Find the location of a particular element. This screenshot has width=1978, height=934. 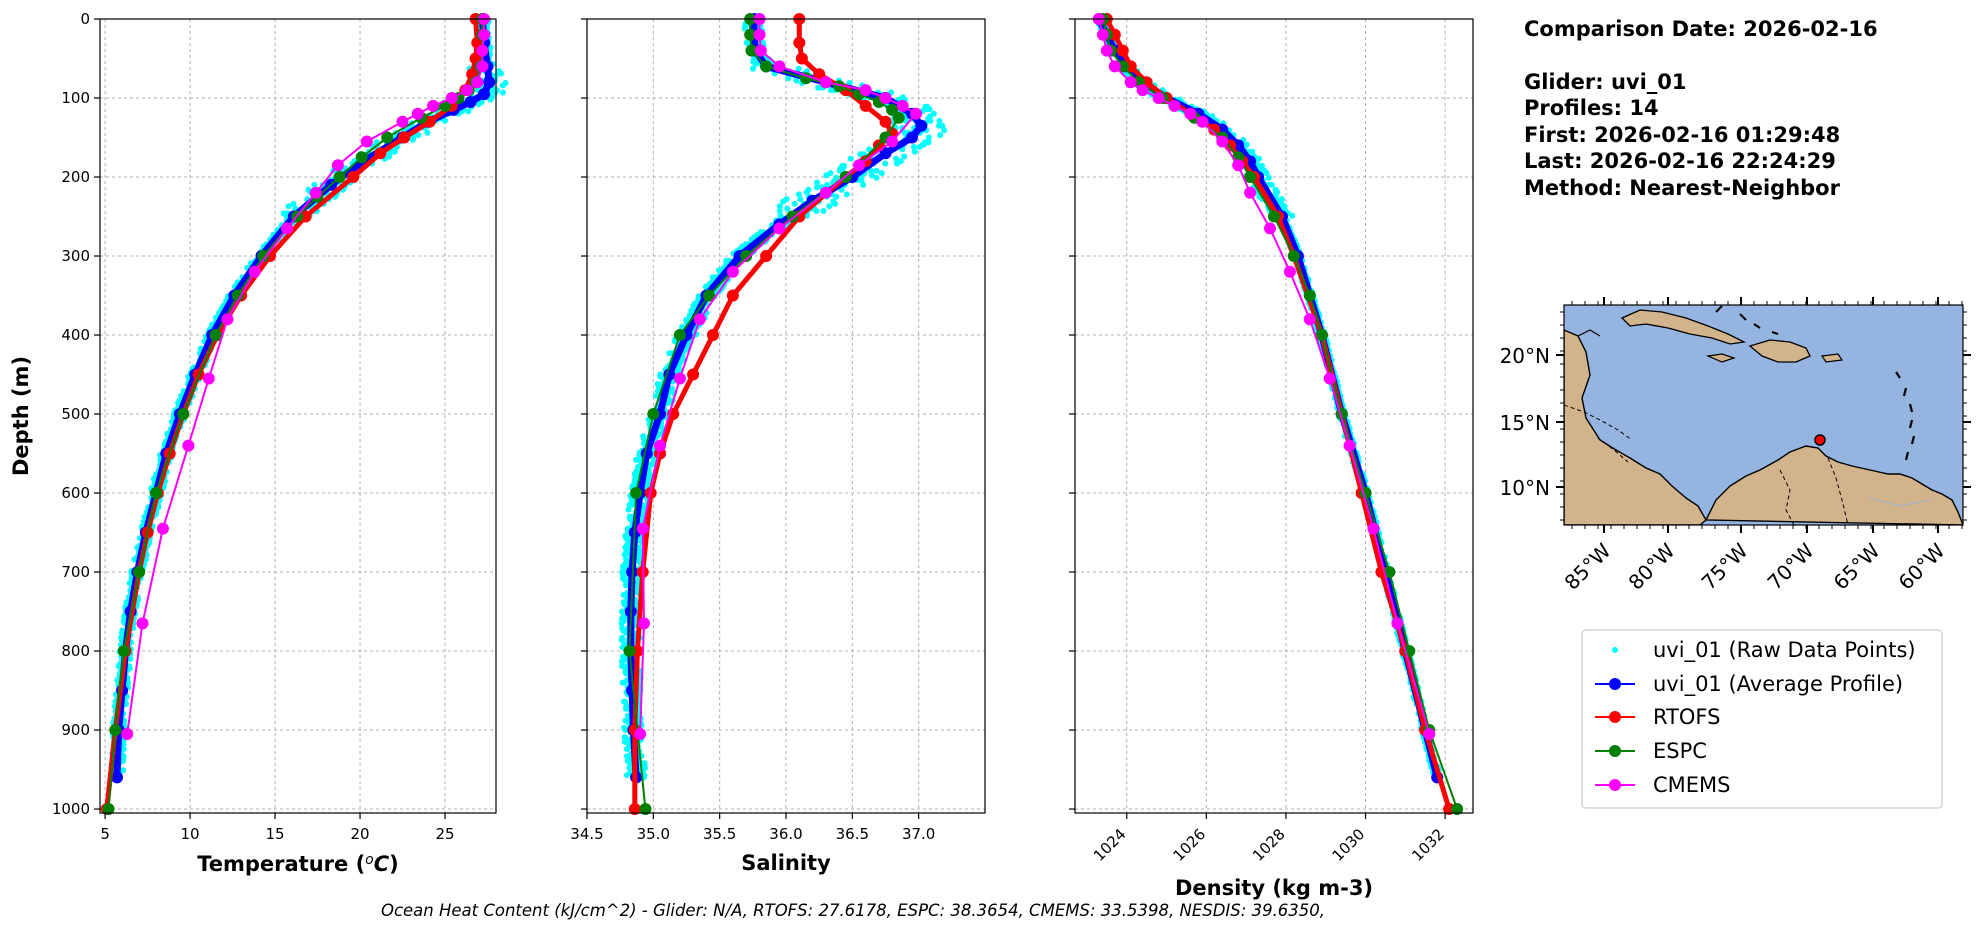

hispaniola-island is located at coordinates (1779, 351).